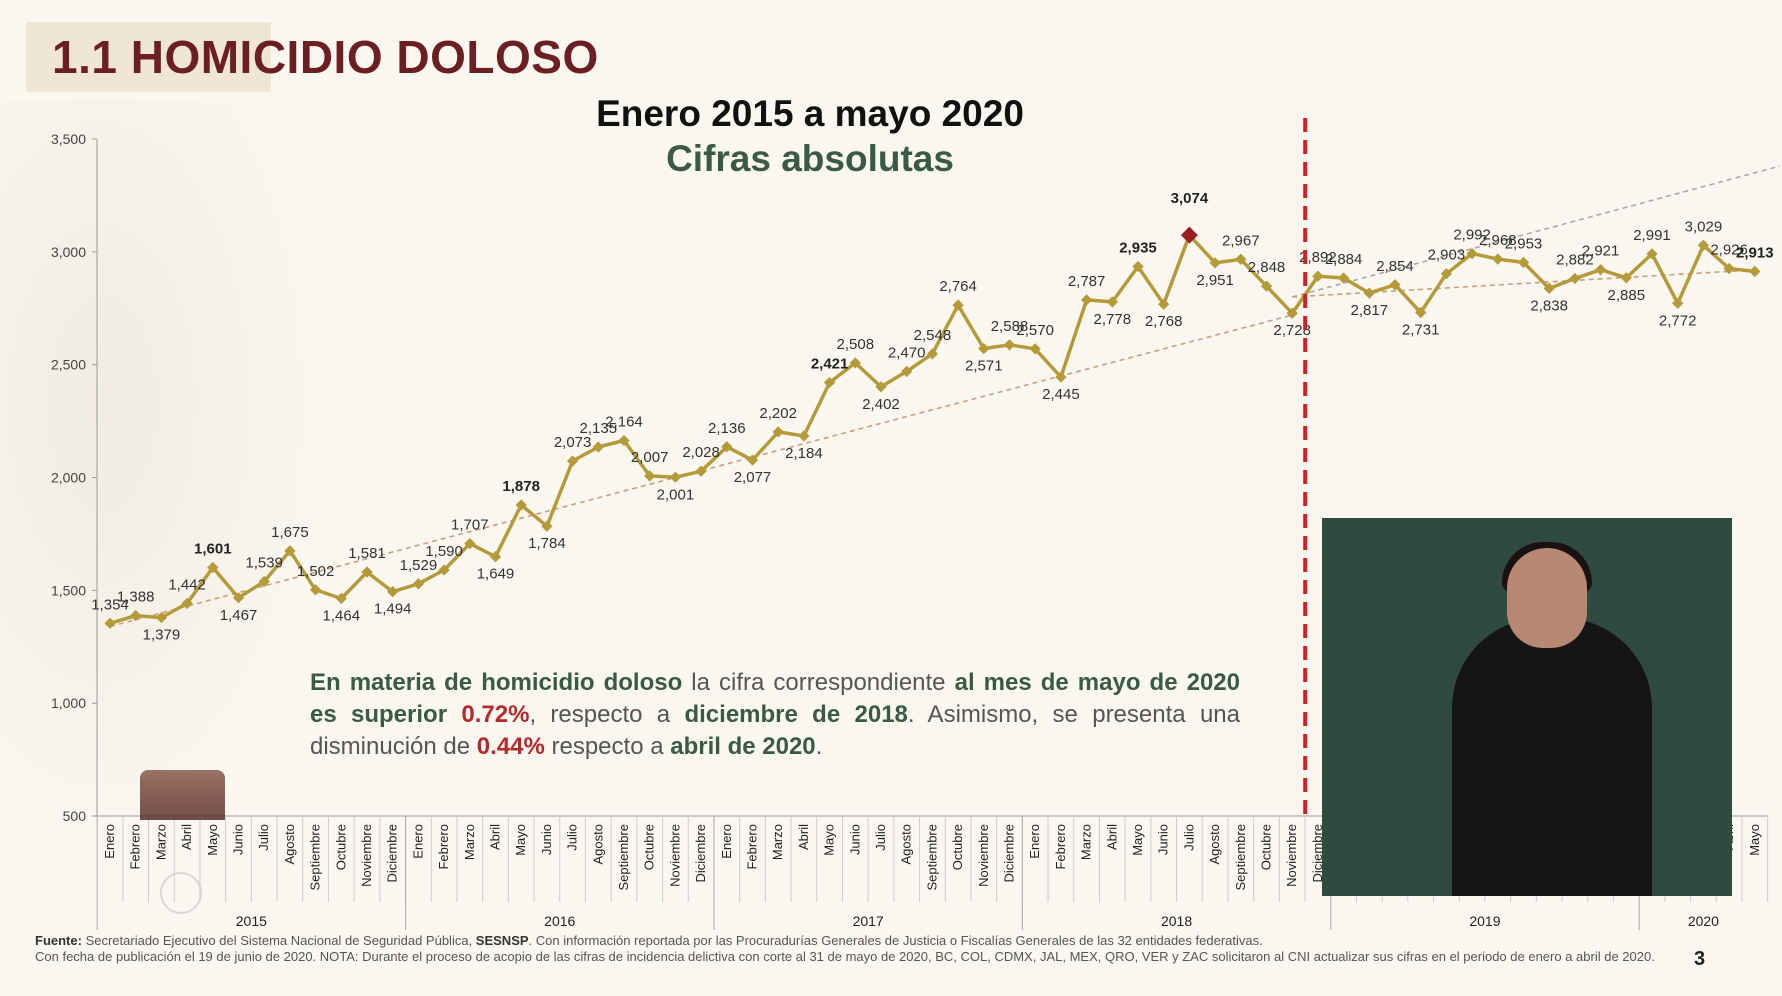 The image size is (1782, 996). What do you see at coordinates (58, 940) in the screenshot?
I see `footer-source-label: Fuente:` at bounding box center [58, 940].